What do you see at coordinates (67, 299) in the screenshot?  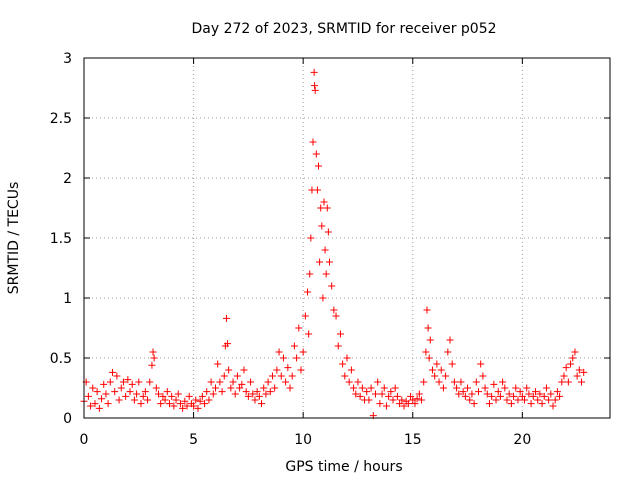 I see `y-tick-label: 1` at bounding box center [67, 299].